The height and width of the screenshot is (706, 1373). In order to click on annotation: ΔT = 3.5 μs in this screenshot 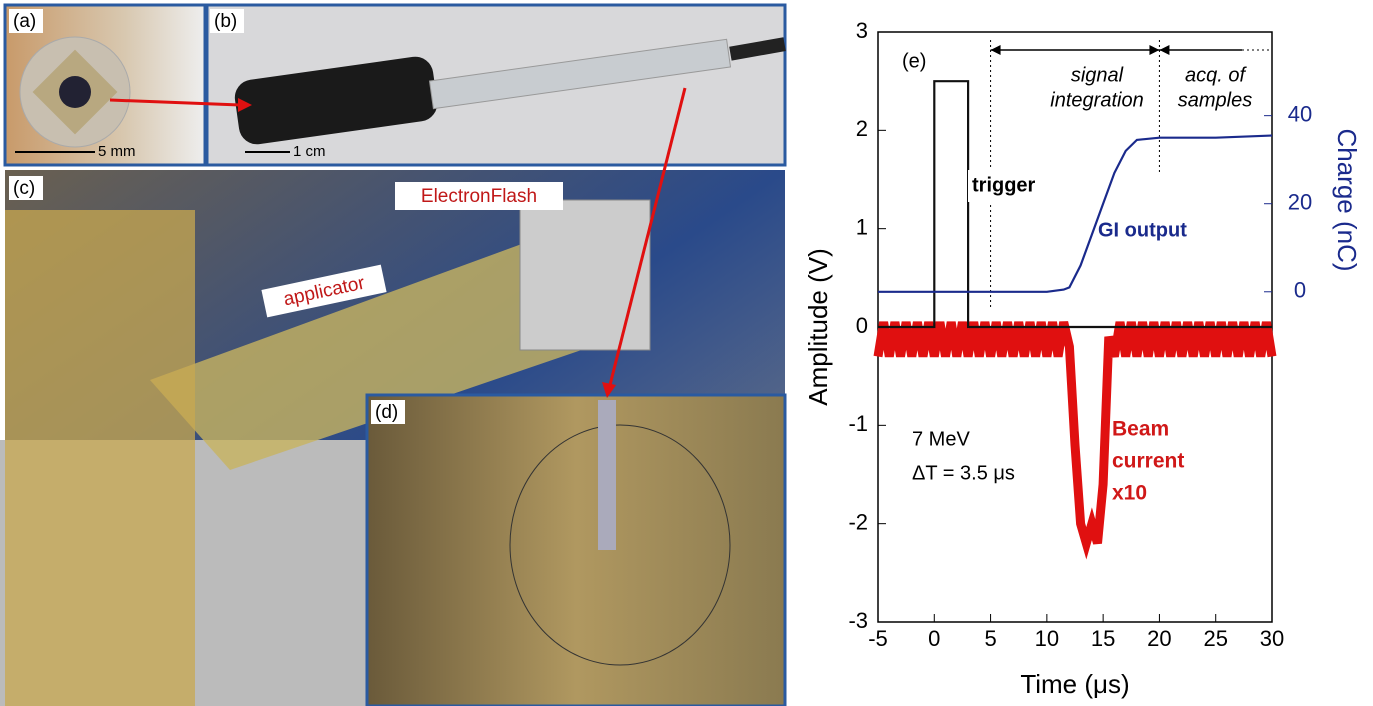, I will do `click(963, 473)`.